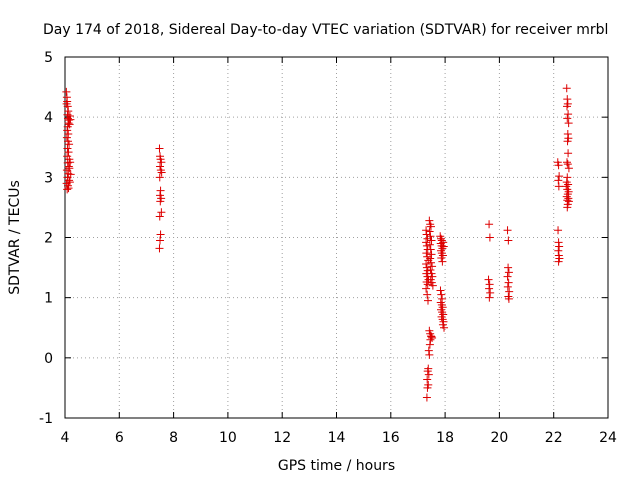 The height and width of the screenshot is (480, 640). I want to click on x-tick-label: 12, so click(282, 438).